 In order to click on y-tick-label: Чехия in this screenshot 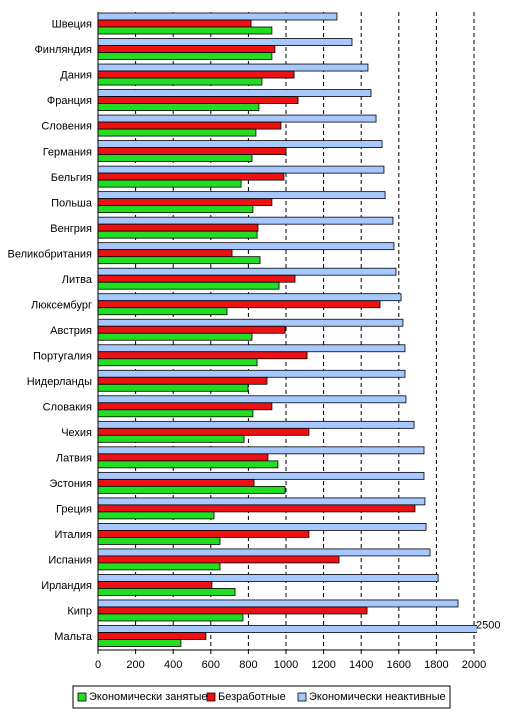, I will do `click(76, 433)`.